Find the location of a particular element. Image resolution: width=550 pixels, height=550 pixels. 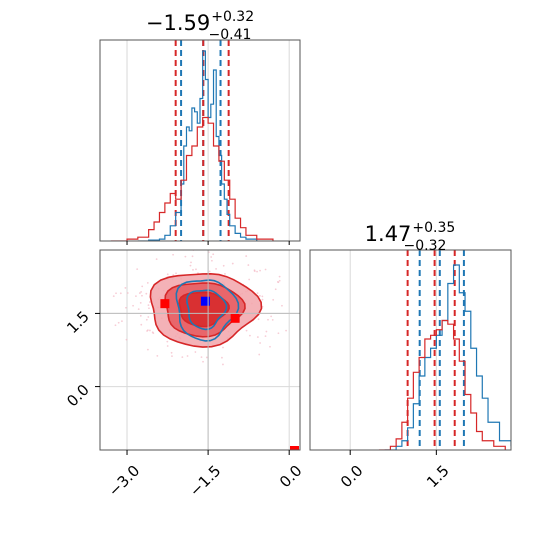

contours-joint is located at coordinates (206, 310).